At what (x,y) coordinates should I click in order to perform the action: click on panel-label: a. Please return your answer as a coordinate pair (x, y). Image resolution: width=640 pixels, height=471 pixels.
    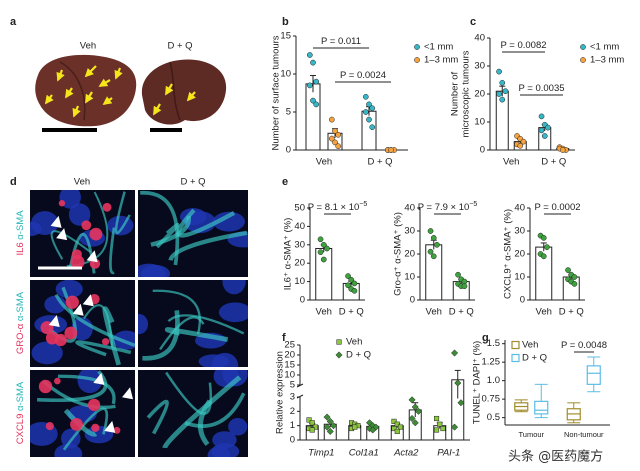
    Looking at the image, I should click on (13, 22).